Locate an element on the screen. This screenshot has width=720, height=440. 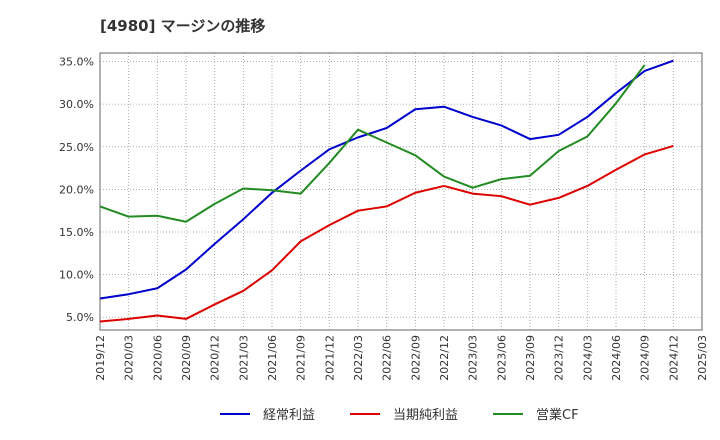
y-tick-label: 35.0% is located at coordinates (76, 62).